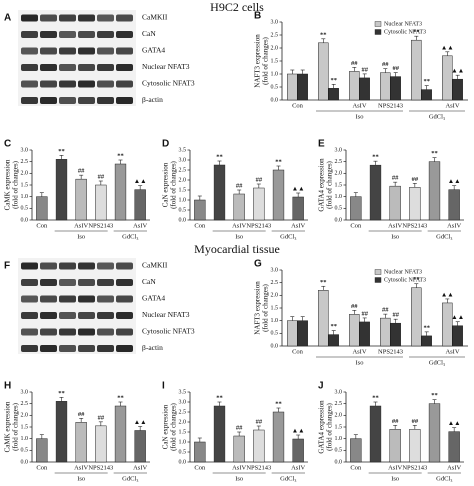  I want to click on group-label: Iso, so click(395, 478).